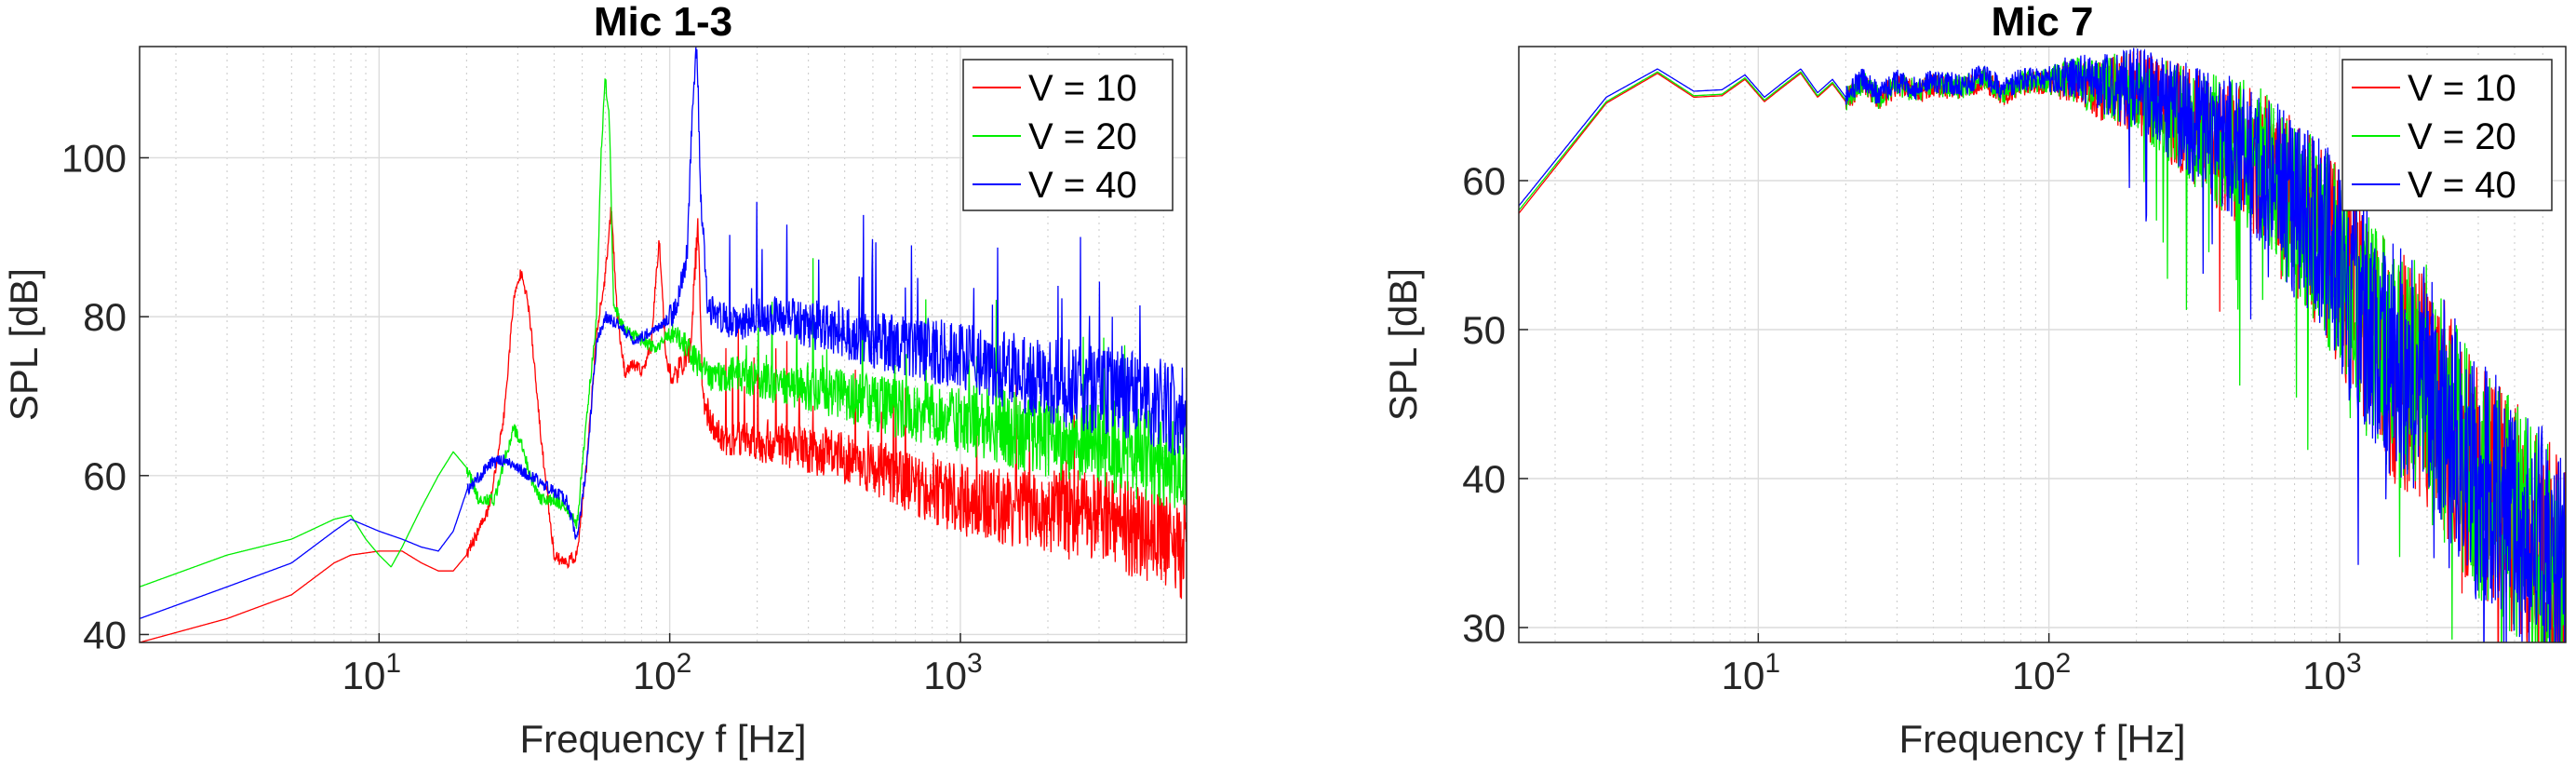  Describe the element at coordinates (2042, 22) in the screenshot. I see `chart-title: Mic 7` at that location.